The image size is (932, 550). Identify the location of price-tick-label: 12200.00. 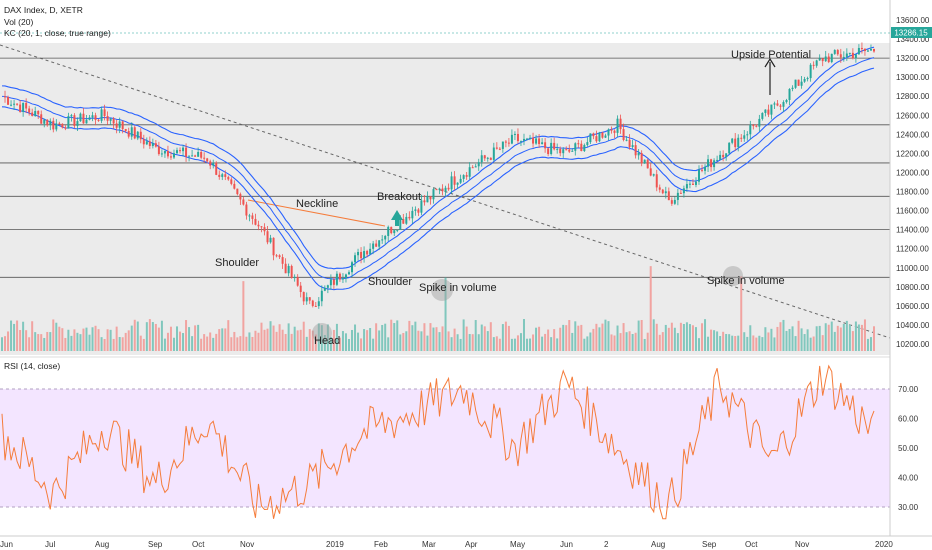
(913, 153).